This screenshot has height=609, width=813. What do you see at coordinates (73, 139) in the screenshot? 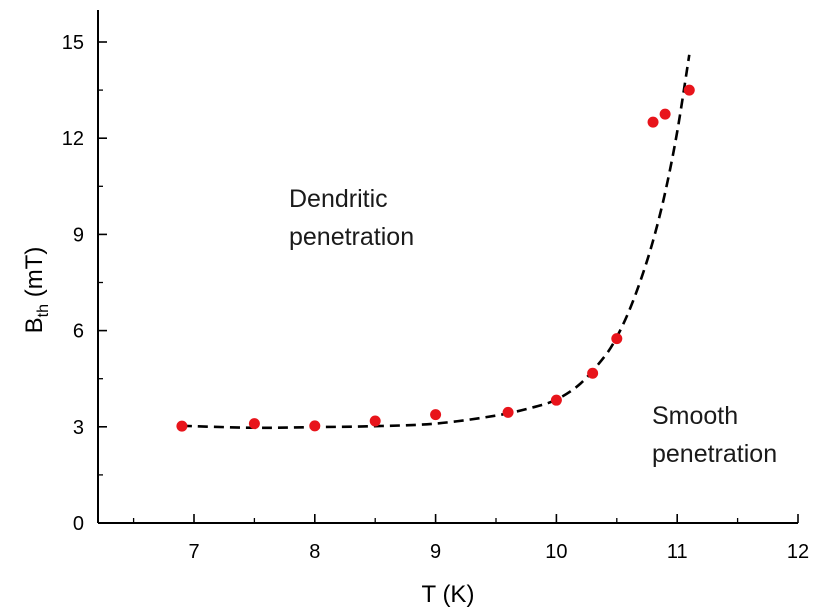
I see `y-tick-label: 12` at bounding box center [73, 139].